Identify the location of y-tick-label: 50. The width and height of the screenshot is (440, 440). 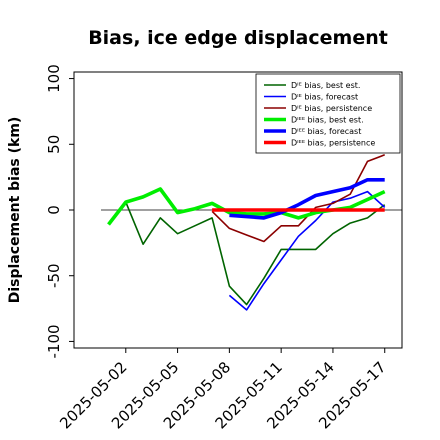
(54, 144).